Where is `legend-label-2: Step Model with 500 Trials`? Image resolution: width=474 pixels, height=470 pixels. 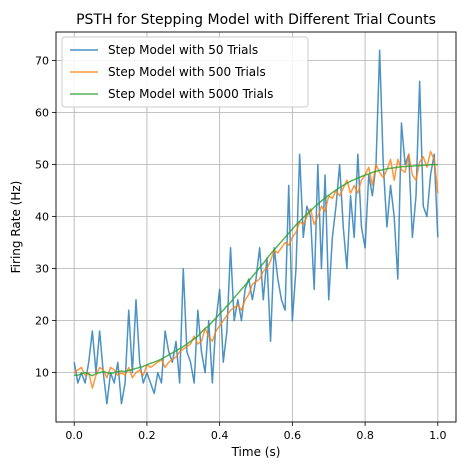
legend-label-2: Step Model with 500 Trials is located at coordinates (187, 72).